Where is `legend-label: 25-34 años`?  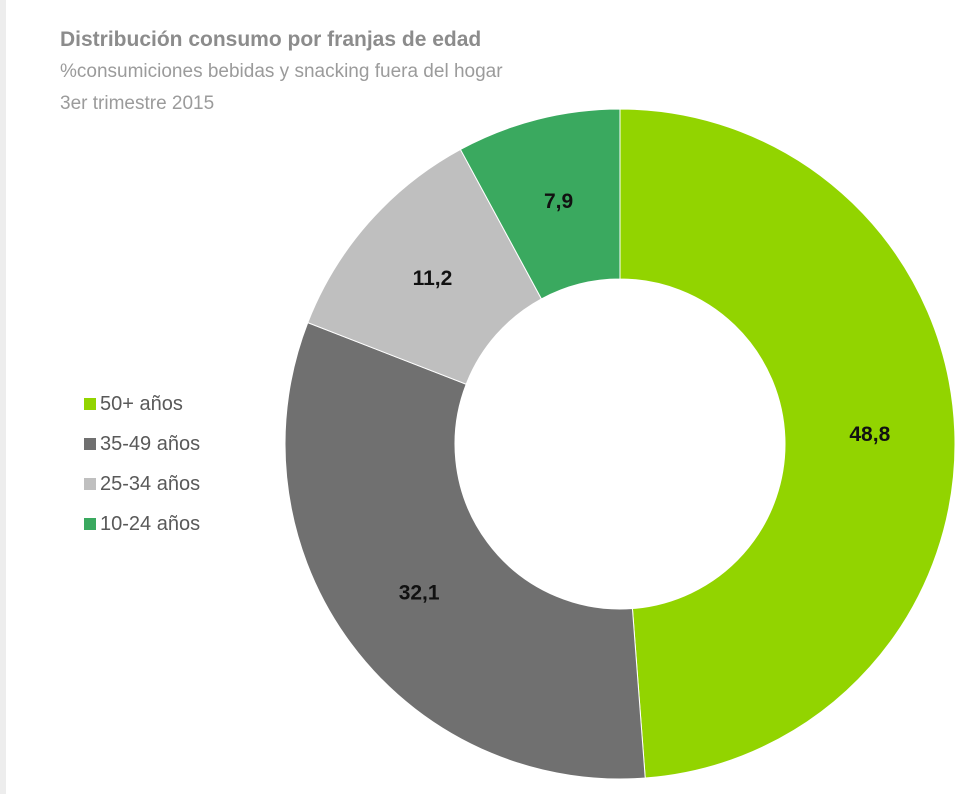 legend-label: 25-34 años is located at coordinates (150, 483).